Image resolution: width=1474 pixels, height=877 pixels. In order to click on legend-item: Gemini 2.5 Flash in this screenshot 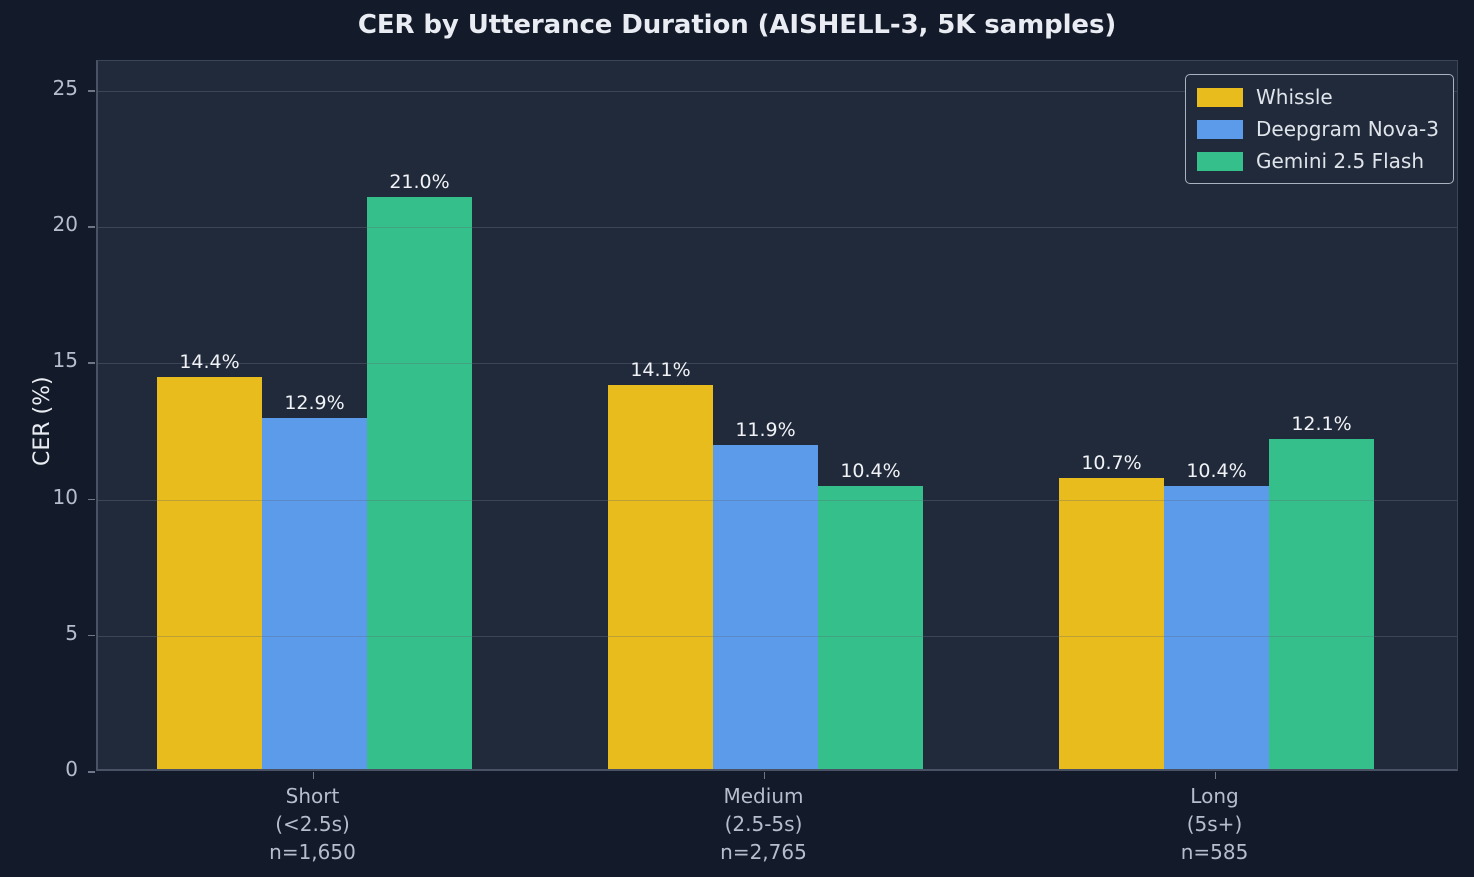, I will do `click(1318, 161)`.